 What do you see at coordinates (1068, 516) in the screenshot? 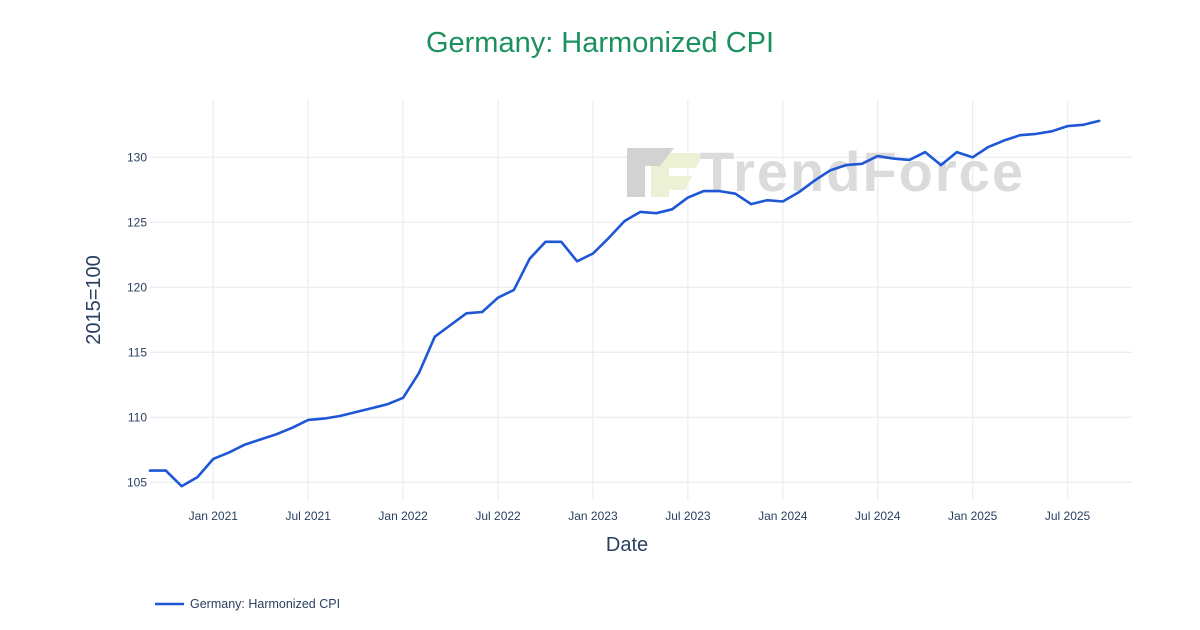
I see `x-tick-label: Jul 2025` at bounding box center [1068, 516].